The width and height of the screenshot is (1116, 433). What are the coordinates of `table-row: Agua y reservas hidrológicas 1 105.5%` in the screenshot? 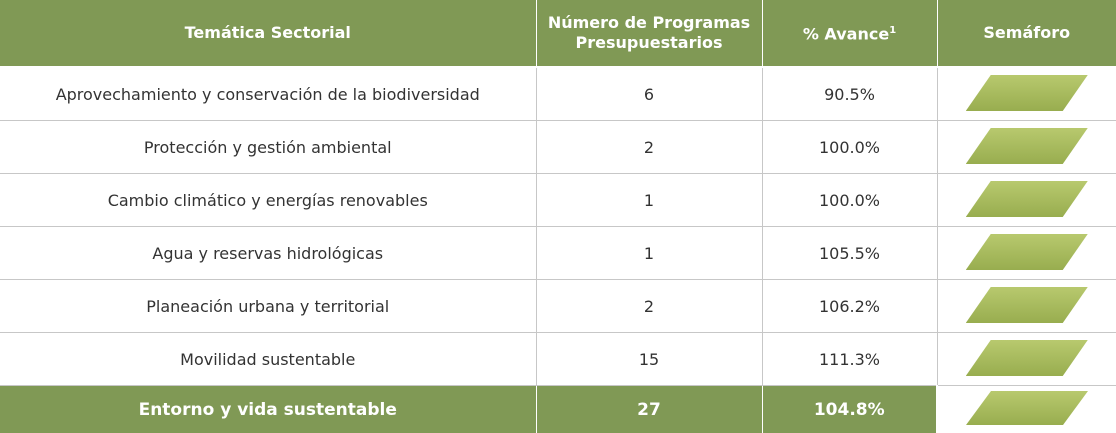 It's located at (558, 253).